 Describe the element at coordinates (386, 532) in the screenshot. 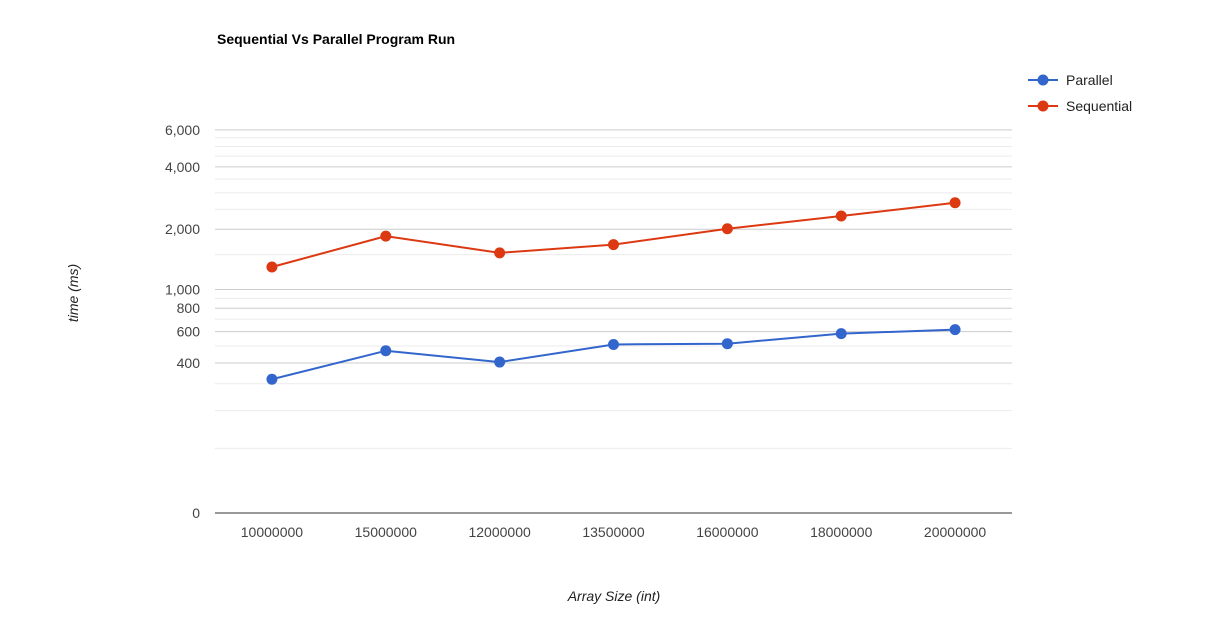

I see `x-tick-label: 15000000` at that location.